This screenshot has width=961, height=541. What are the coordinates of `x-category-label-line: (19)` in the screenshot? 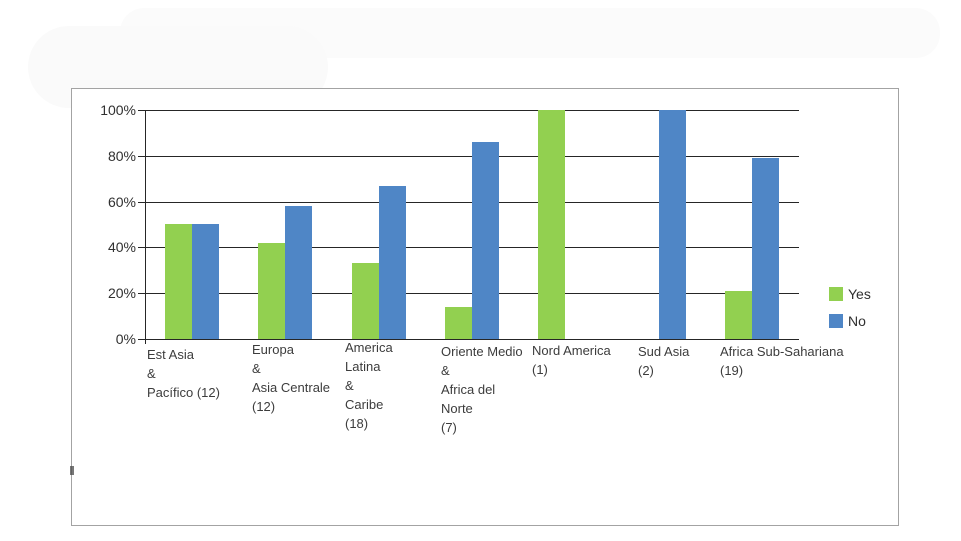 It's located at (732, 370).